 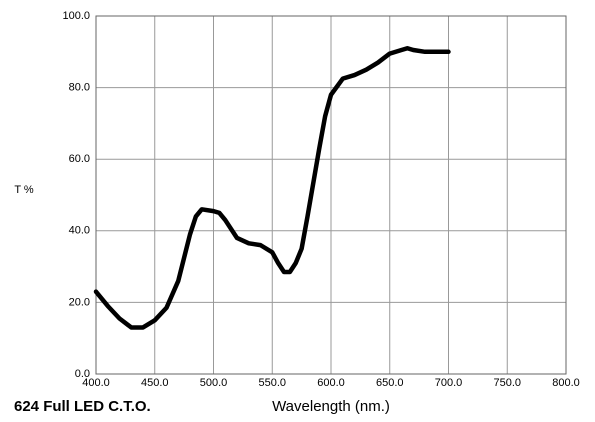 I want to click on y-tick-label: 0.0, so click(x=82, y=374).